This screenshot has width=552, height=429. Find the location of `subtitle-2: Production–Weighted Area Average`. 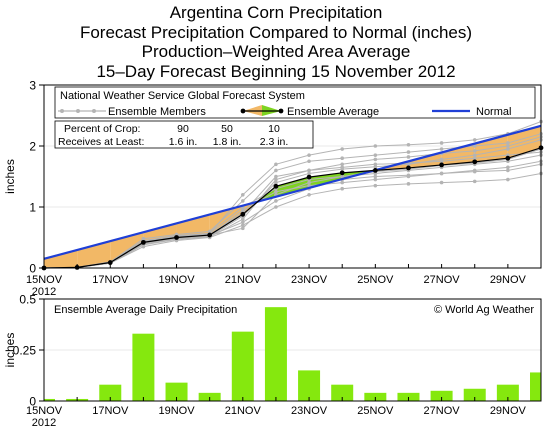

subtitle-2: Production–Weighted Area Average is located at coordinates (276, 51).